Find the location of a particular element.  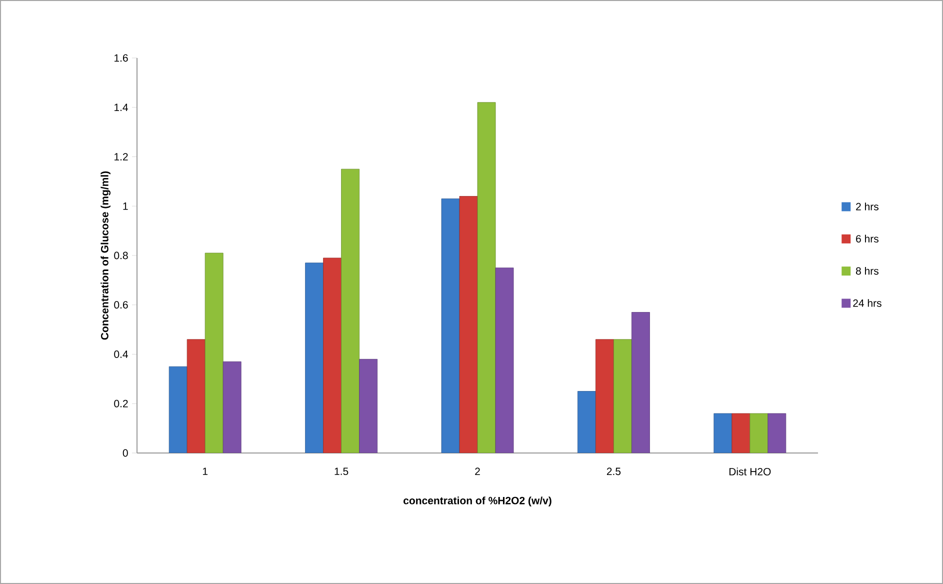

x-tick-label: 2.5 is located at coordinates (613, 472).